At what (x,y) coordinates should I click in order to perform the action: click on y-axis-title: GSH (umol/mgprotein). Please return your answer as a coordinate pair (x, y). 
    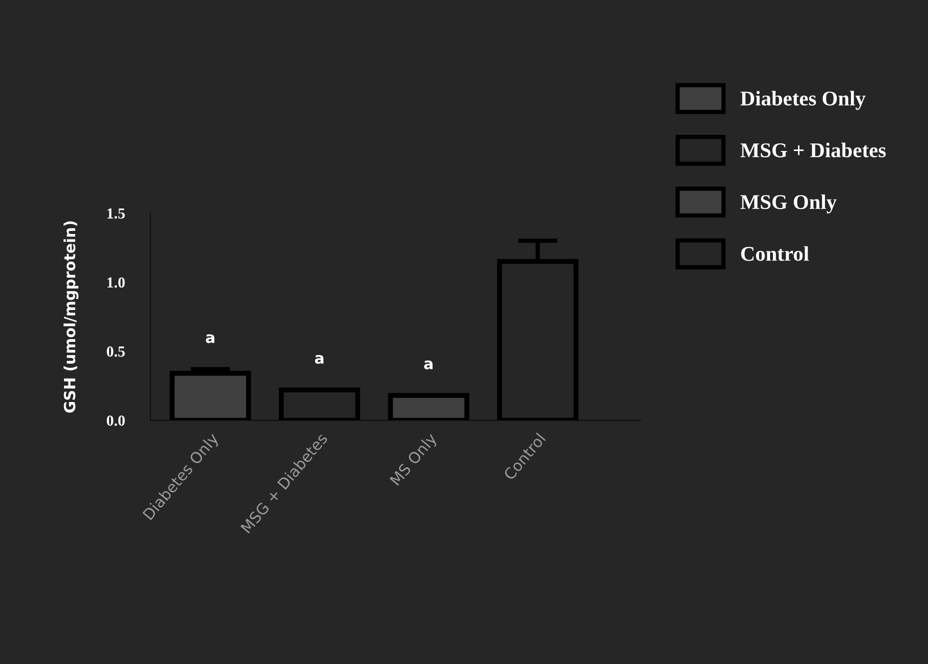
    Looking at the image, I should click on (71, 317).